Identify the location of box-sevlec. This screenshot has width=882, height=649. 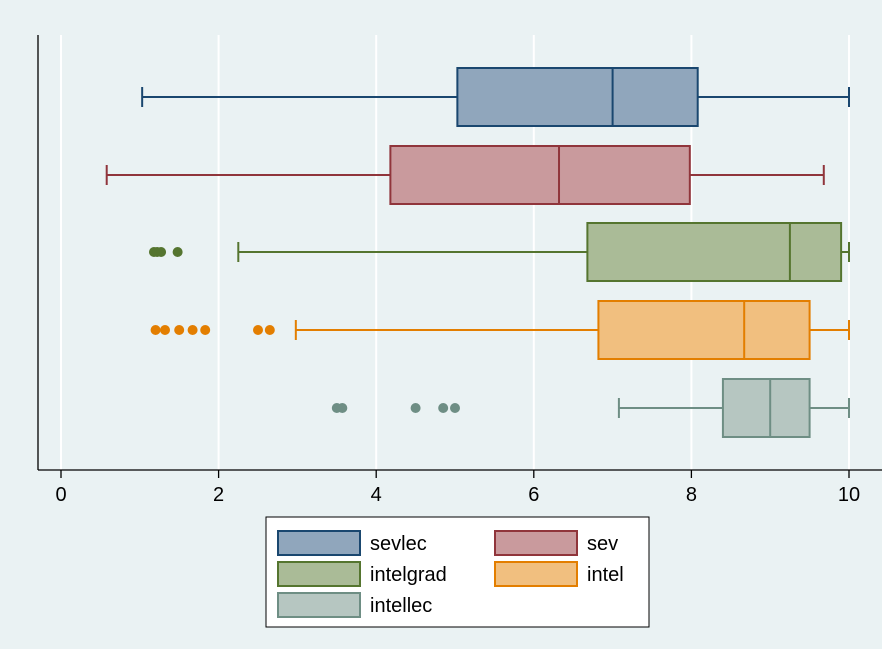
(495, 97).